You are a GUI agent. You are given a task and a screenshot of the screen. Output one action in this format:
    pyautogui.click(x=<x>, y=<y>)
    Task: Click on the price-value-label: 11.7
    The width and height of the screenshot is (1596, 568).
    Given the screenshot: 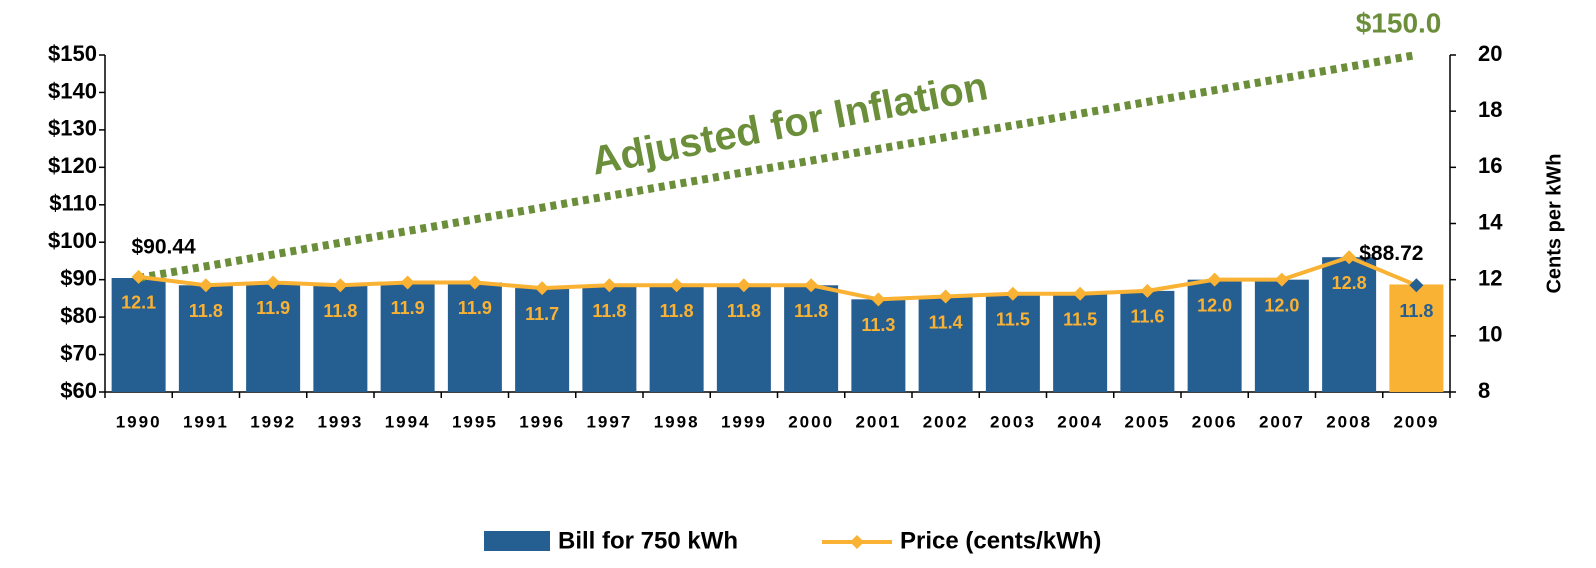 What is the action you would take?
    pyautogui.click(x=542, y=314)
    